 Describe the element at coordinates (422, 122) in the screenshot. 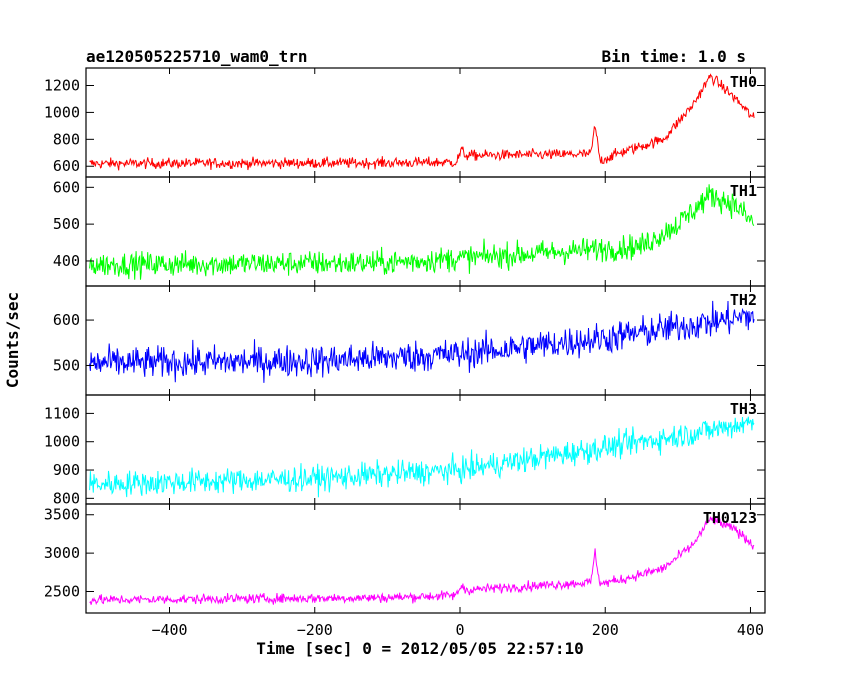

I see `series-line-th0` at that location.